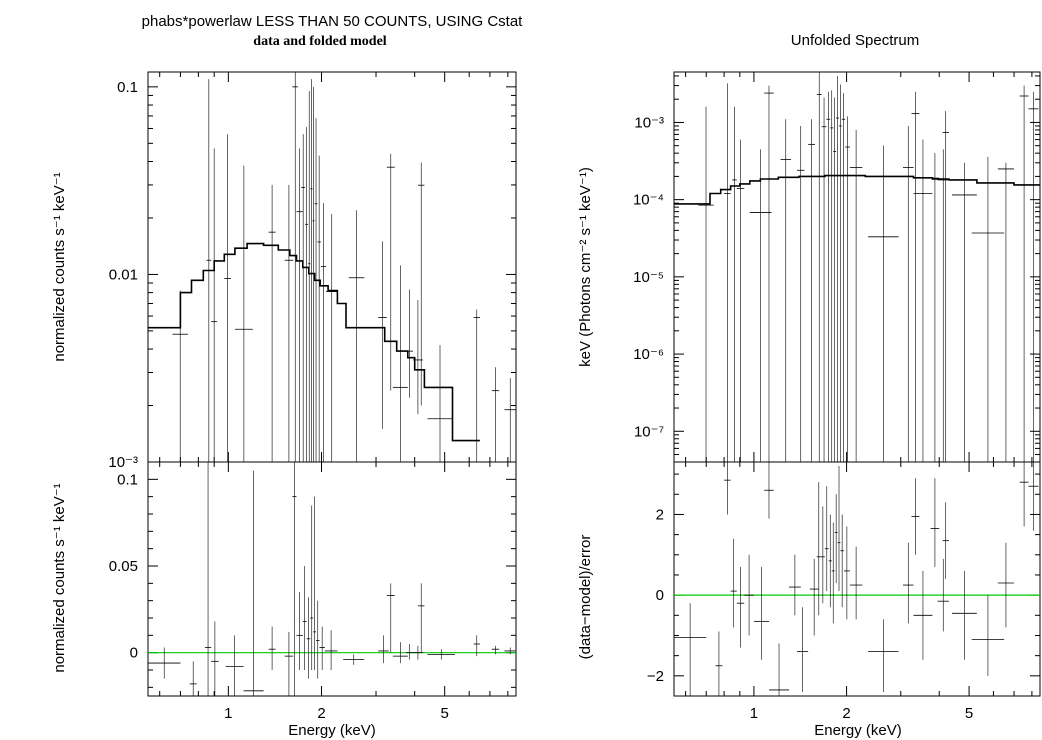  Describe the element at coordinates (332, 579) in the screenshot. I see `bottom-left-frame` at that location.